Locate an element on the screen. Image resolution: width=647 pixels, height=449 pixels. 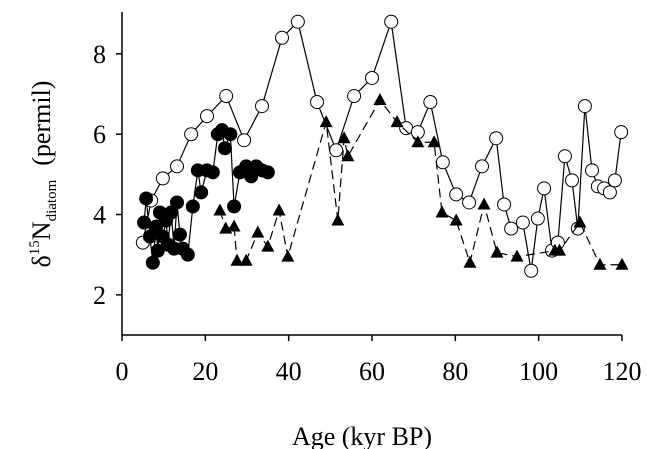
y-tick-label: 6 is located at coordinates (99, 134).